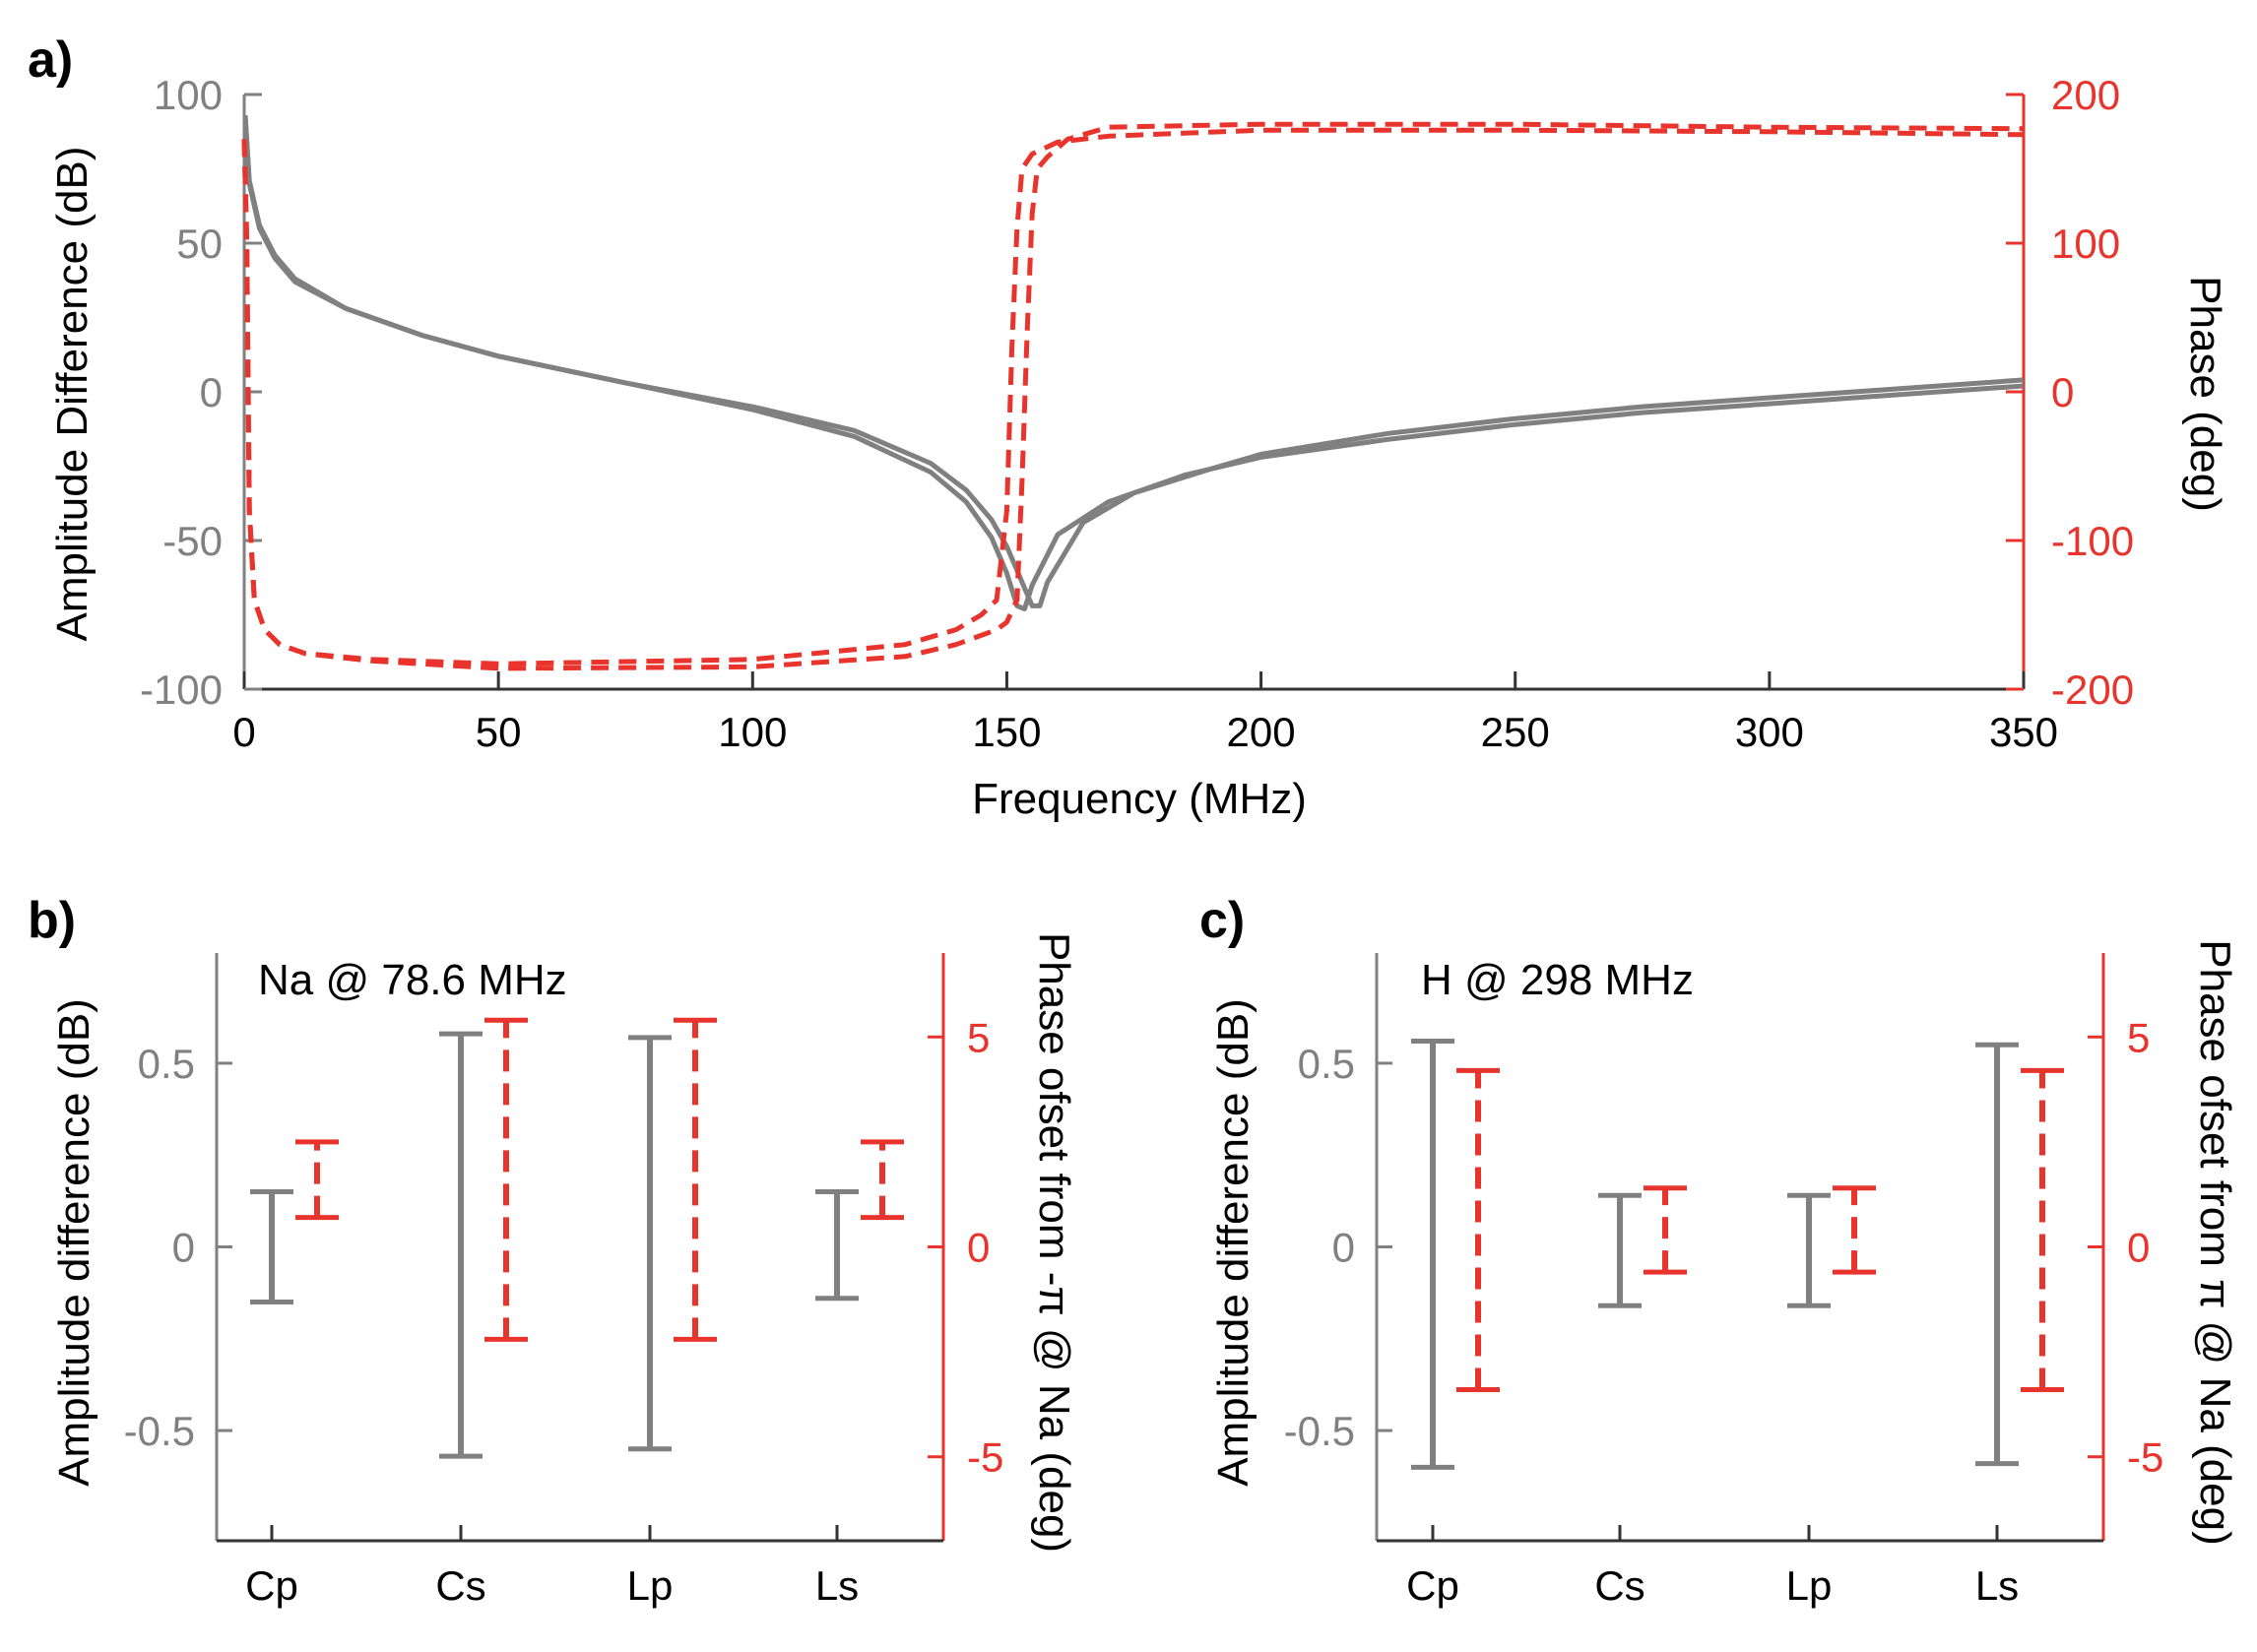  Describe the element at coordinates (2138, 1037) in the screenshot. I see `panel-c-right-tick-label: 5` at that location.